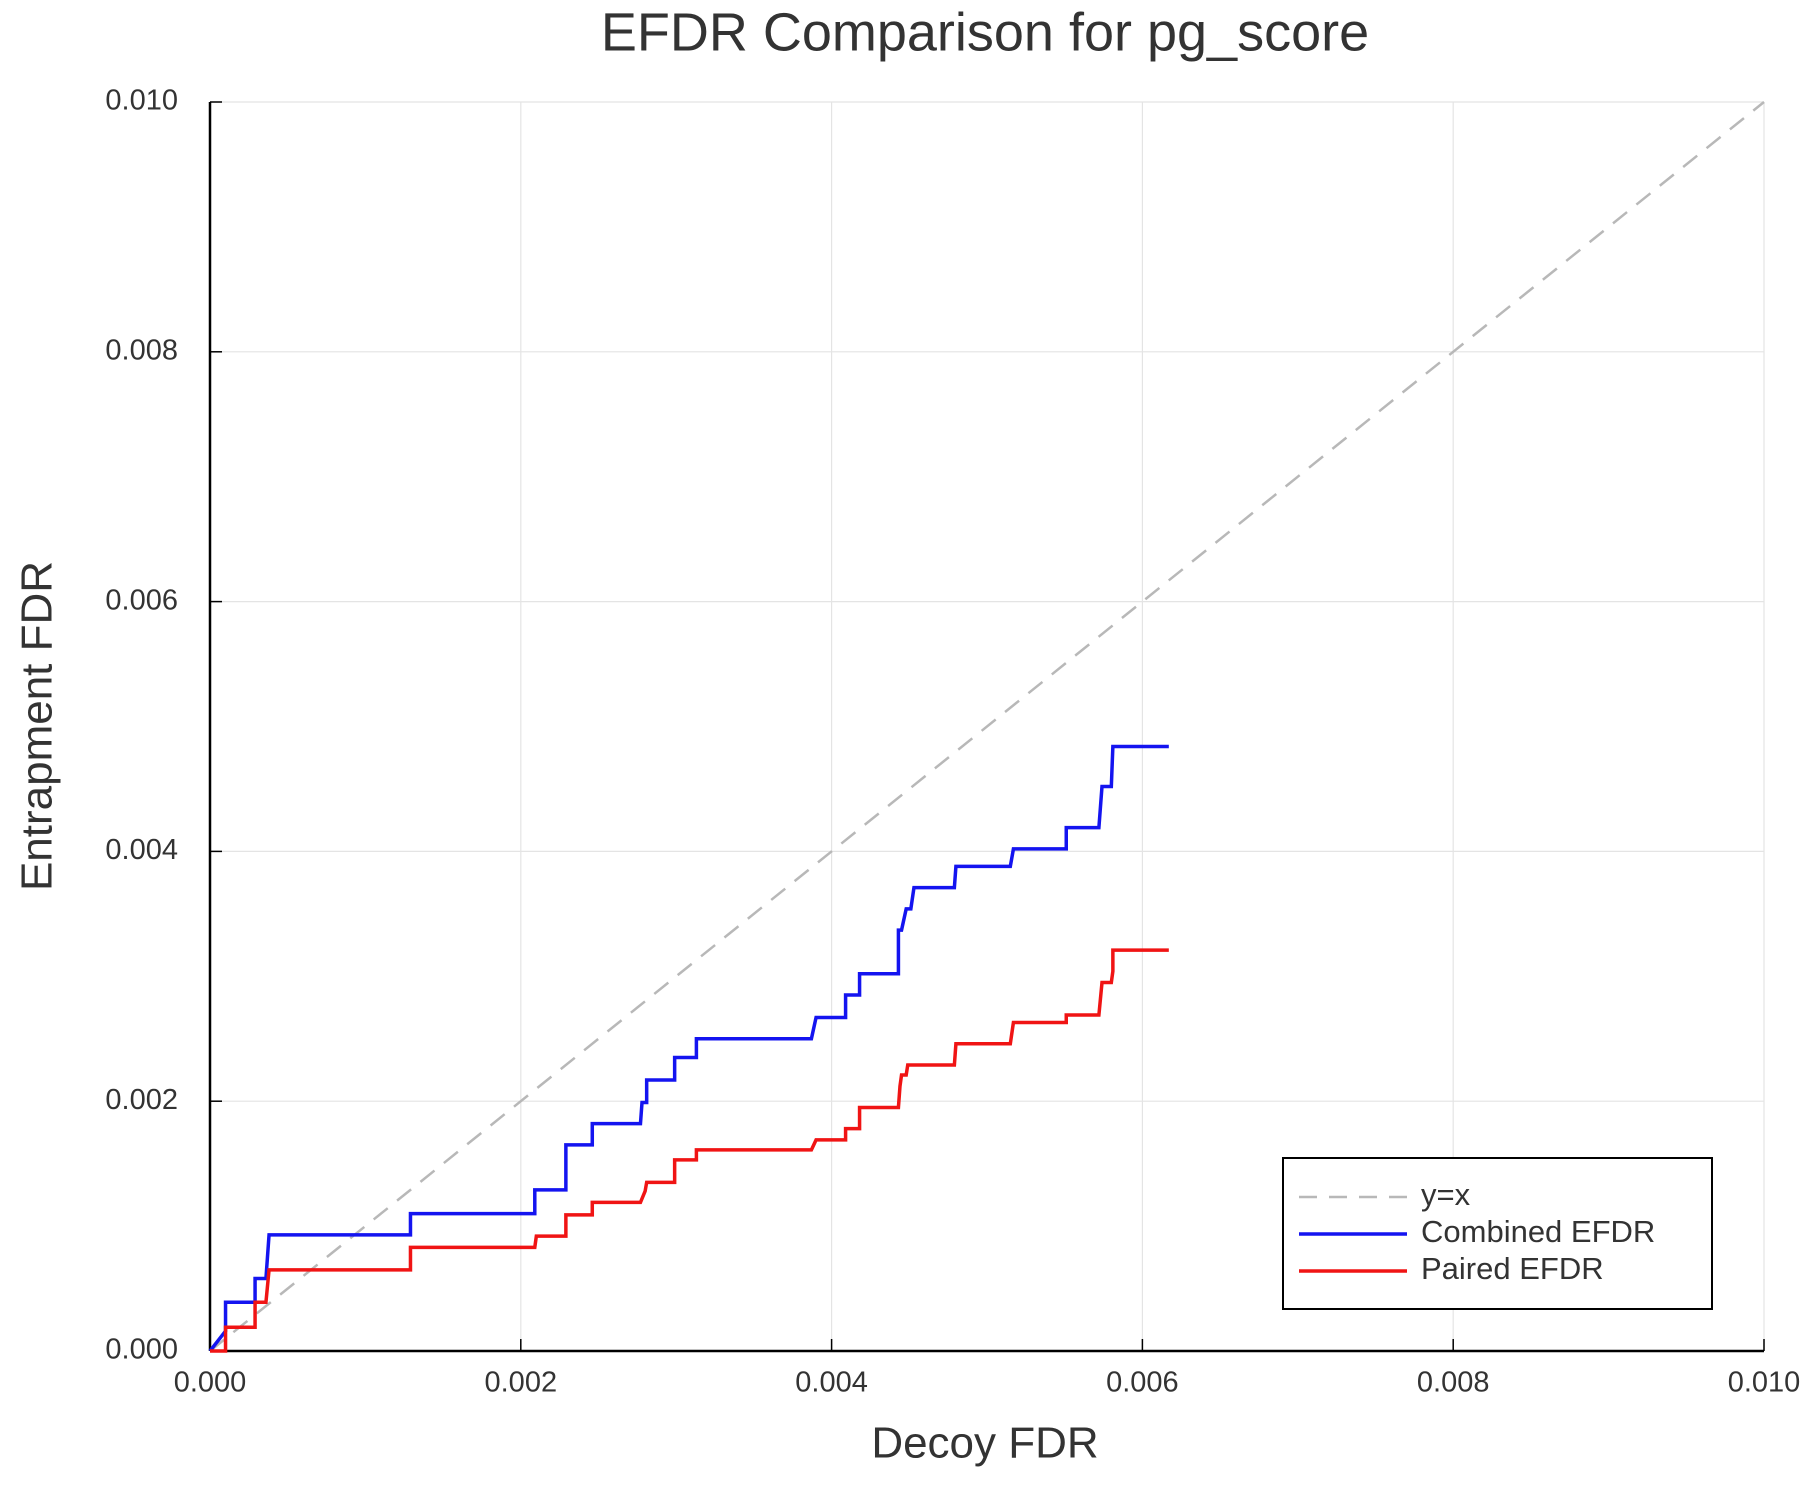  I want to click on y-tick-label: 0.006, so click(141, 600).